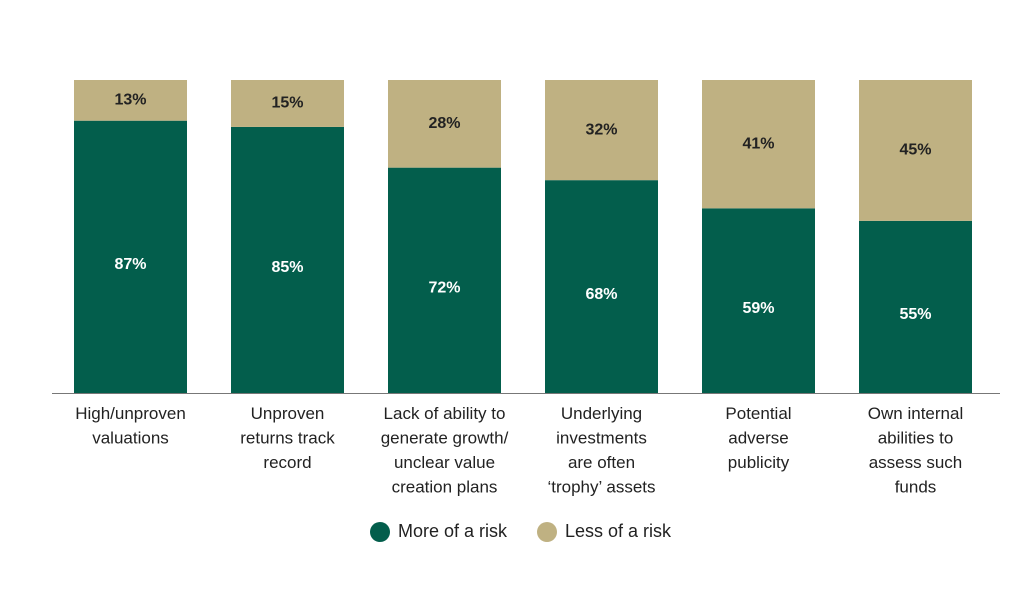 This screenshot has height=616, width=1024. What do you see at coordinates (288, 413) in the screenshot?
I see `x-tick-label-line: Unproven` at bounding box center [288, 413].